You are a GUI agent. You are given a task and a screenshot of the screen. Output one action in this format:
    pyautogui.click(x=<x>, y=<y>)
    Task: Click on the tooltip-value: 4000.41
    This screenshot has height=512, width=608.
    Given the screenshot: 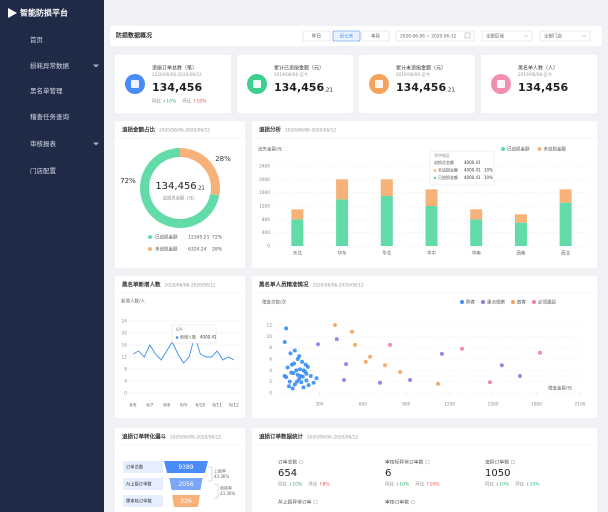 What is the action you would take?
    pyautogui.click(x=472, y=162)
    